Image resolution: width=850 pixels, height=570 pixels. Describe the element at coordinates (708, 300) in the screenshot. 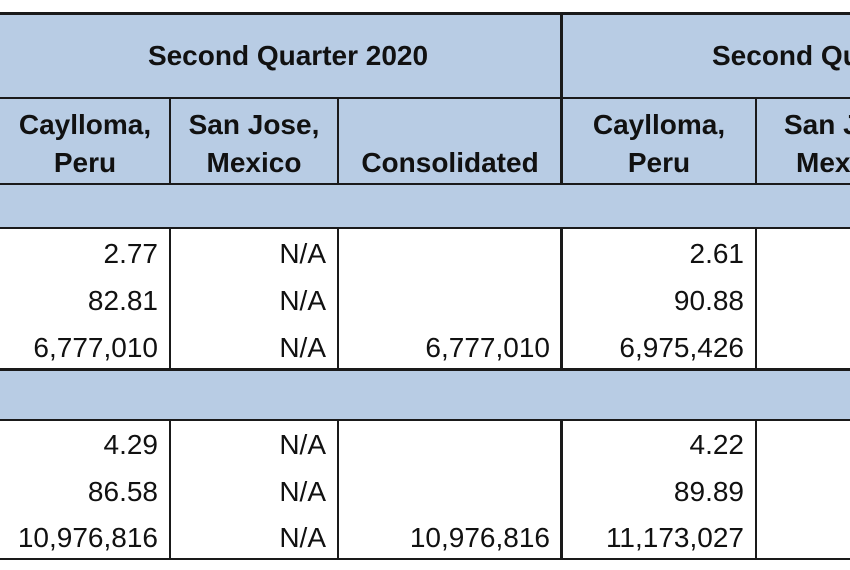

I see `table-cell: 90.88` at that location.